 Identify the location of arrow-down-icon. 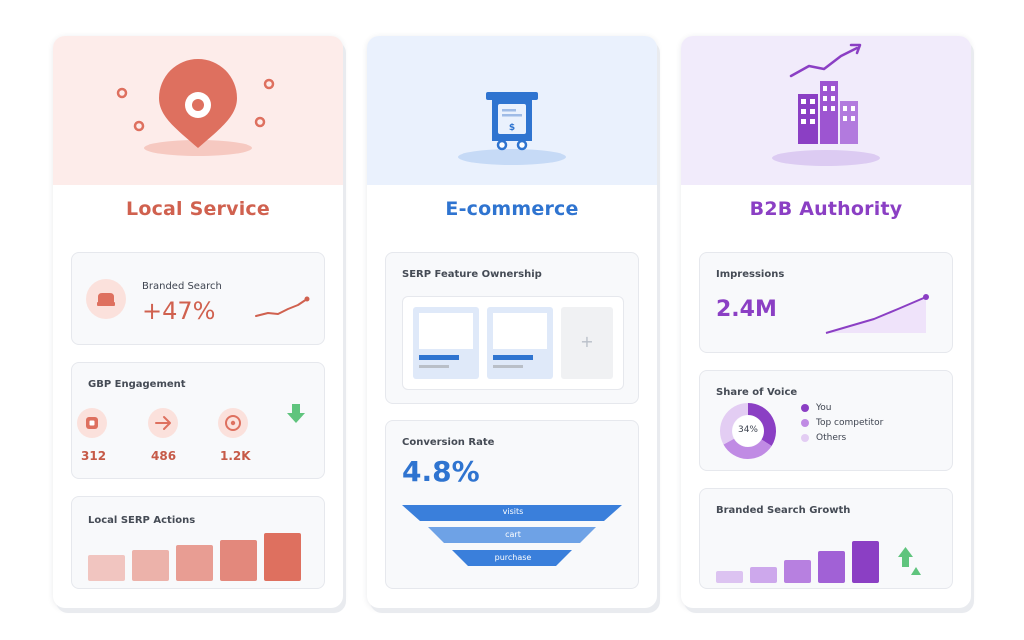
(296, 413).